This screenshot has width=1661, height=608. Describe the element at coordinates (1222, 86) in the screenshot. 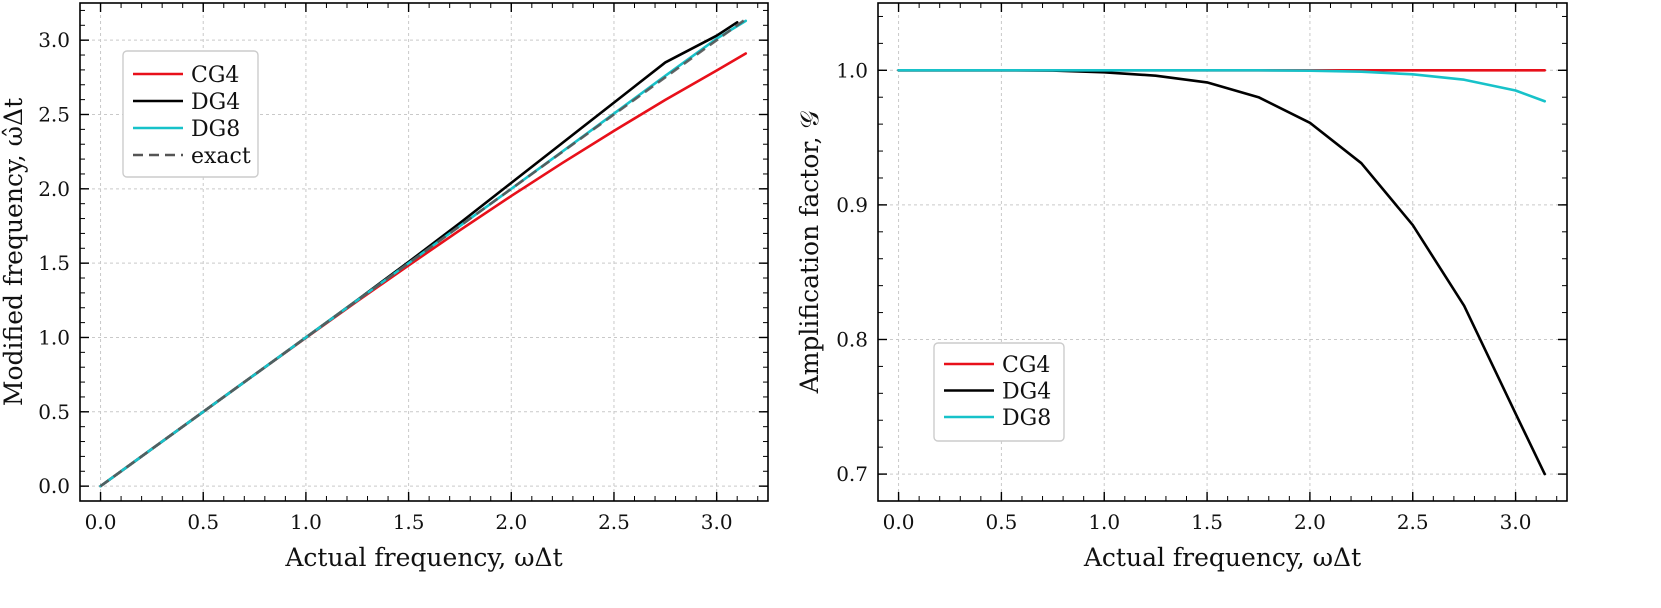

I see `series-line-dg8` at that location.